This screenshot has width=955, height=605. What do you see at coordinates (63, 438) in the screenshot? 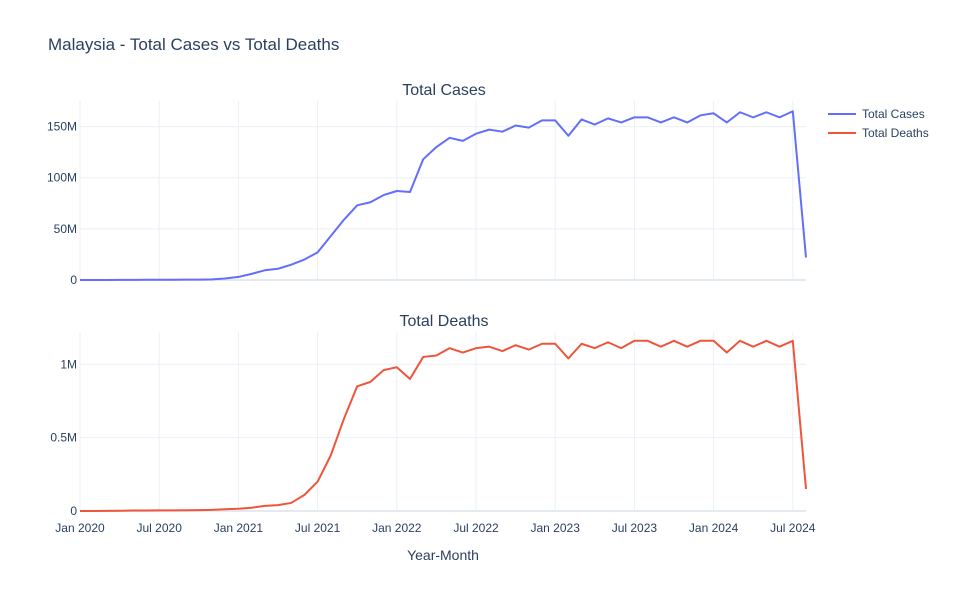
I see `y-tick-label: 0.5M` at bounding box center [63, 438].